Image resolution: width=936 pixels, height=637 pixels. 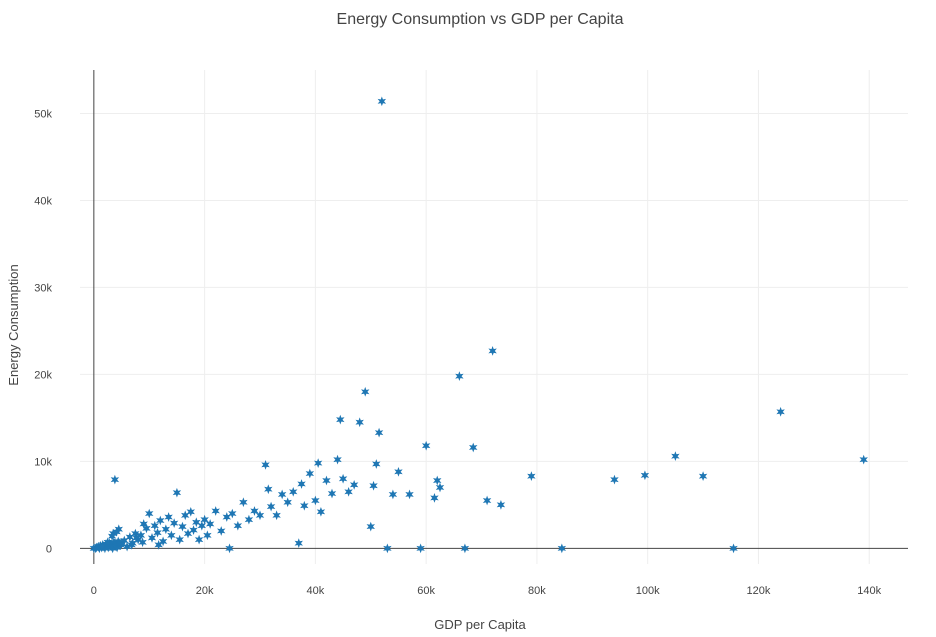 What do you see at coordinates (869, 591) in the screenshot?
I see `x-tick-label: 140k` at bounding box center [869, 591].